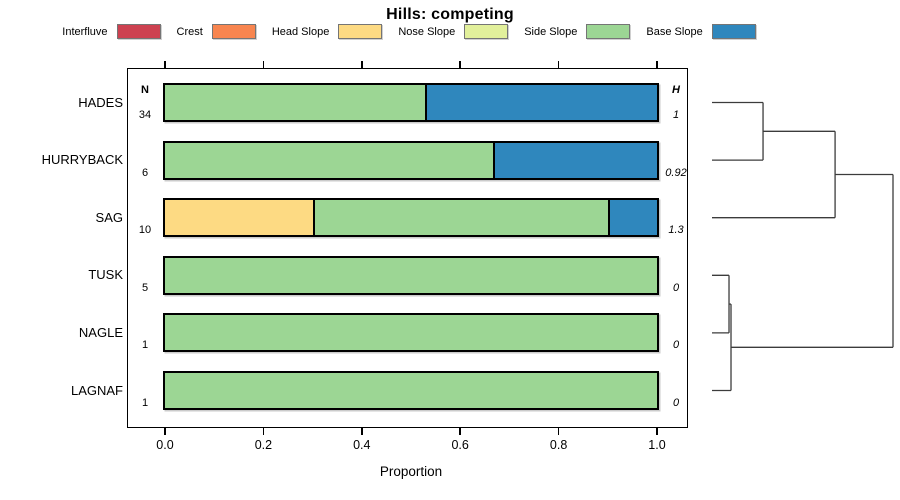 The height and width of the screenshot is (500, 900). I want to click on legend-label: Nose Slope, so click(427, 31).